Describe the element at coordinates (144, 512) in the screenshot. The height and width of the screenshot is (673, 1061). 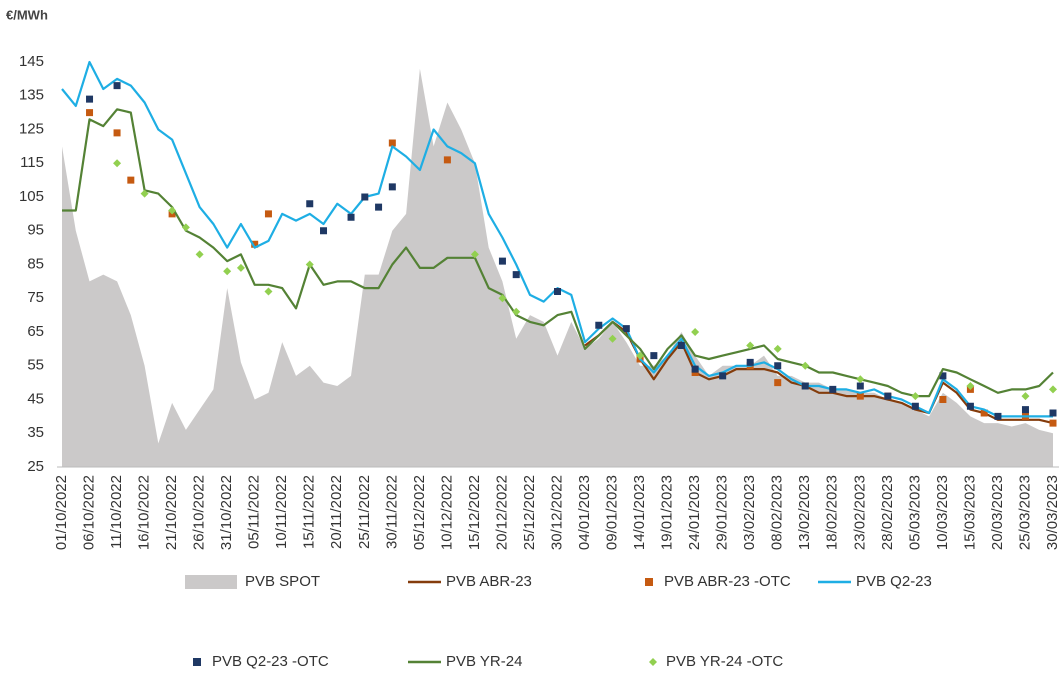
I see `x-tick-label: 16/10/2022` at that location.